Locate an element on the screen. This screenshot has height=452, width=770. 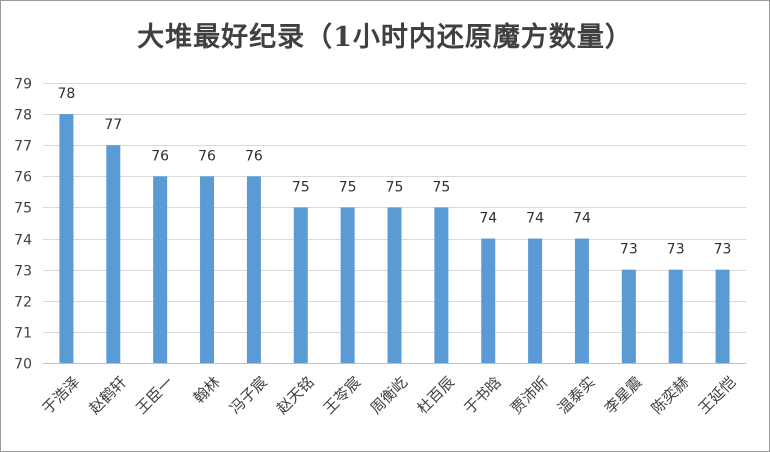
category-label: 王苓宸 is located at coordinates (342, 395).